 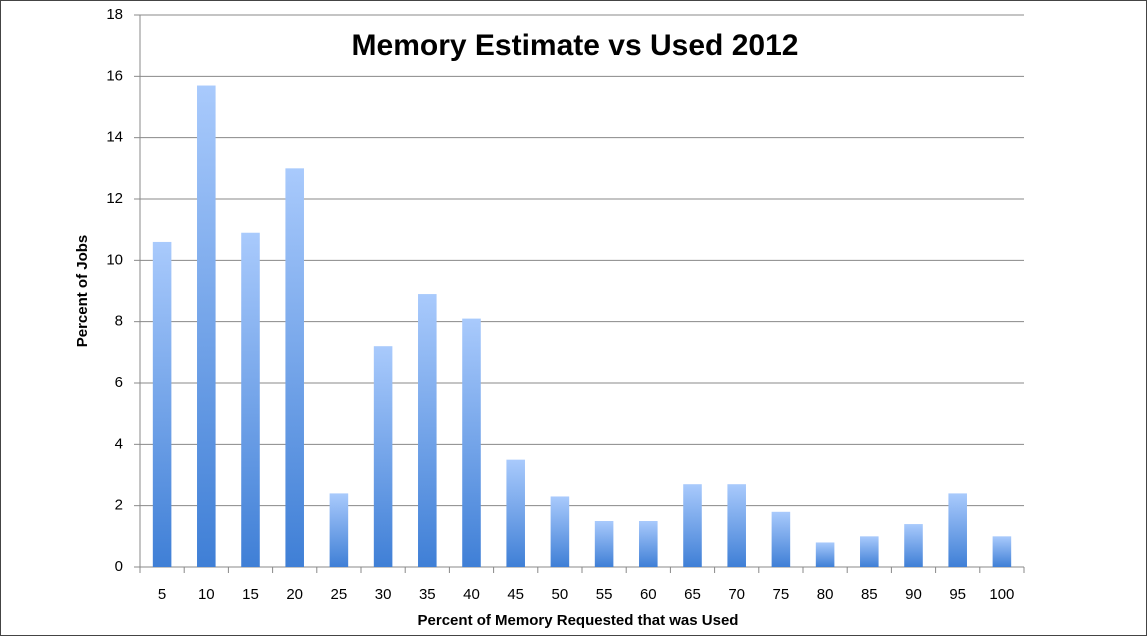 I want to click on x-tick-label: 5, so click(x=162, y=594).